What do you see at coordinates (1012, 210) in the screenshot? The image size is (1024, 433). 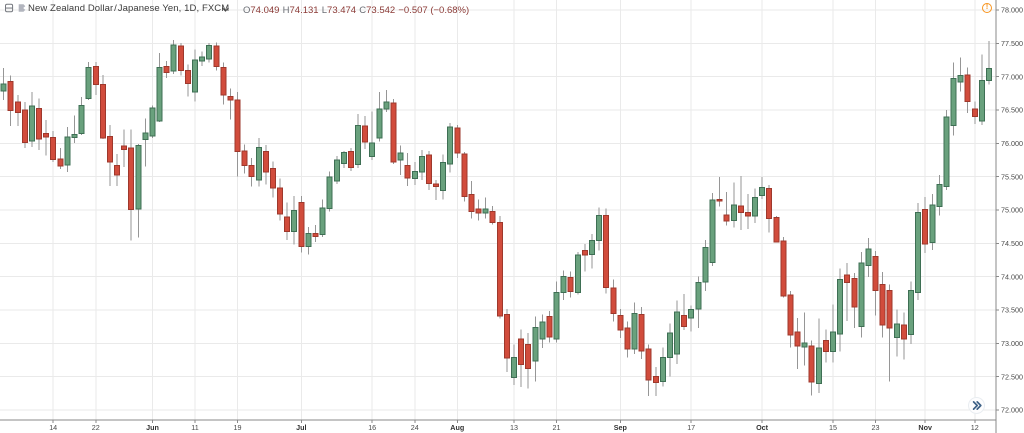 I see `svg-text: 75.000` at bounding box center [1012, 210].